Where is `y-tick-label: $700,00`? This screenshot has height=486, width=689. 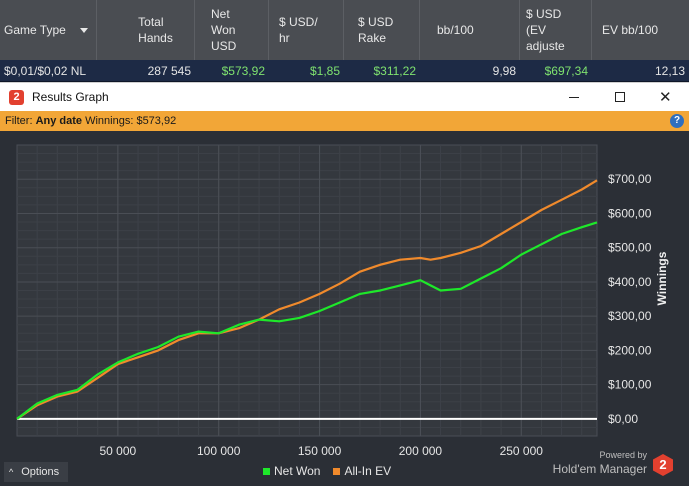
y-tick-label: $700,00 is located at coordinates (630, 179).